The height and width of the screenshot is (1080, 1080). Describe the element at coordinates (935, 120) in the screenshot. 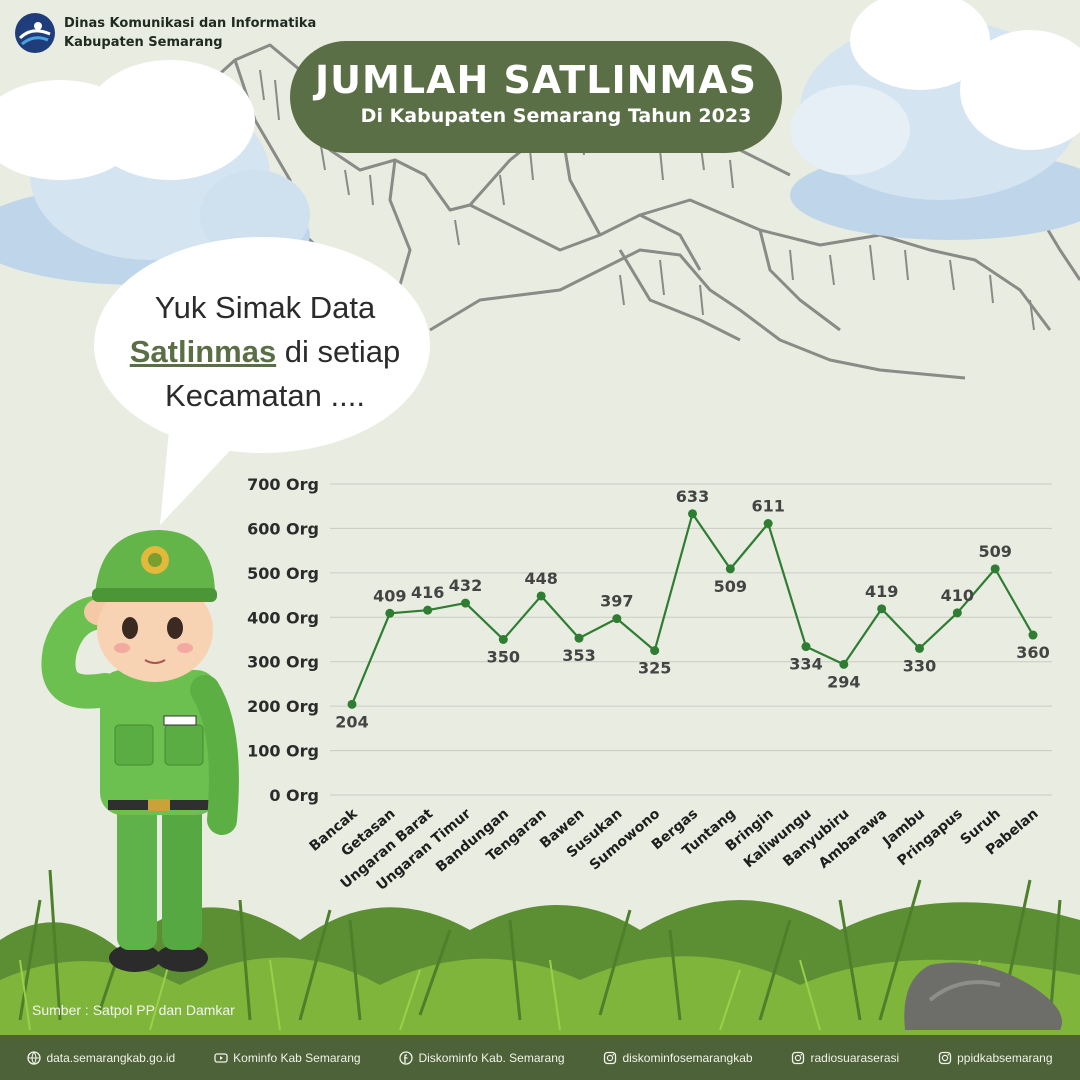

I see `cloud-right` at that location.